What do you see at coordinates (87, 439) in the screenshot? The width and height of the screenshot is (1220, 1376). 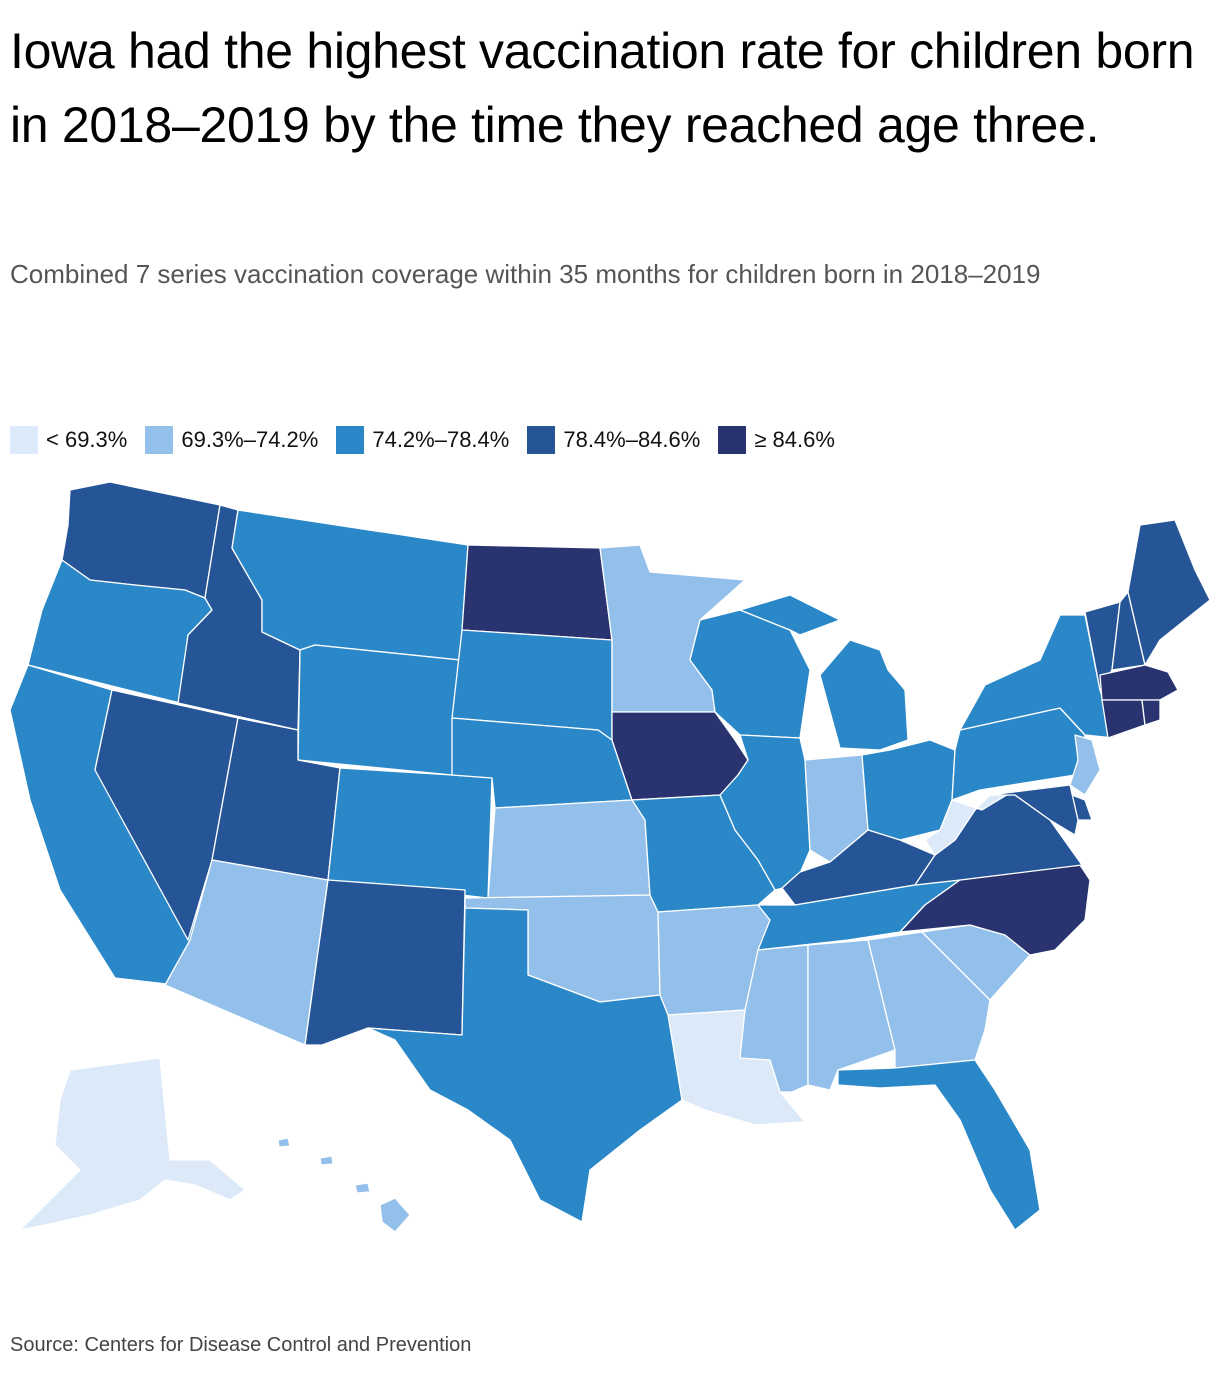 I see `legend-label: < 69.3%` at bounding box center [87, 439].